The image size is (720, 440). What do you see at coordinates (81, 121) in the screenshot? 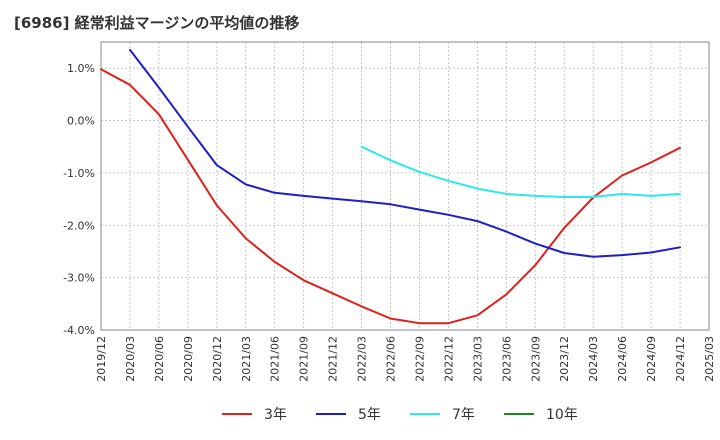
I see `y-tick-label: 0.0%` at bounding box center [81, 121].